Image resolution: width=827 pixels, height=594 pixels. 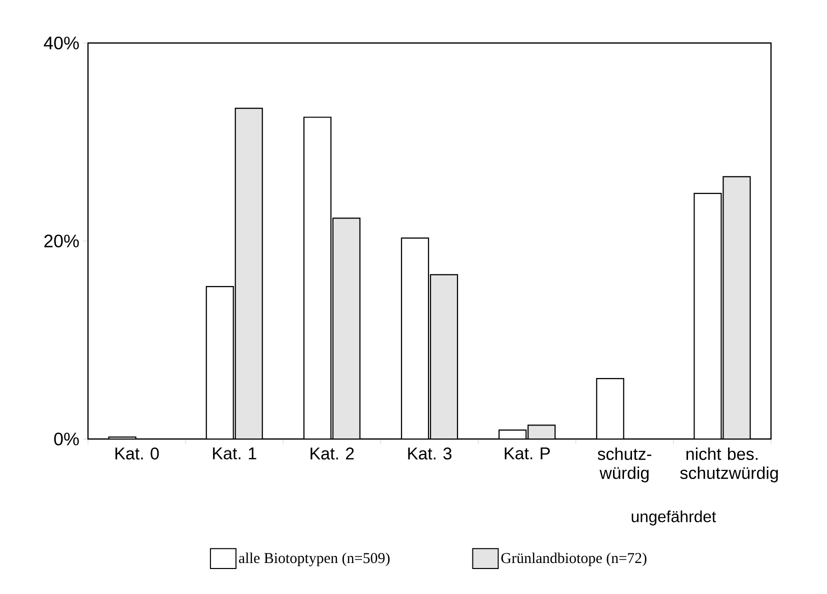 I want to click on legend-label: Grünlandbiotope (n=72), so click(x=573, y=559).